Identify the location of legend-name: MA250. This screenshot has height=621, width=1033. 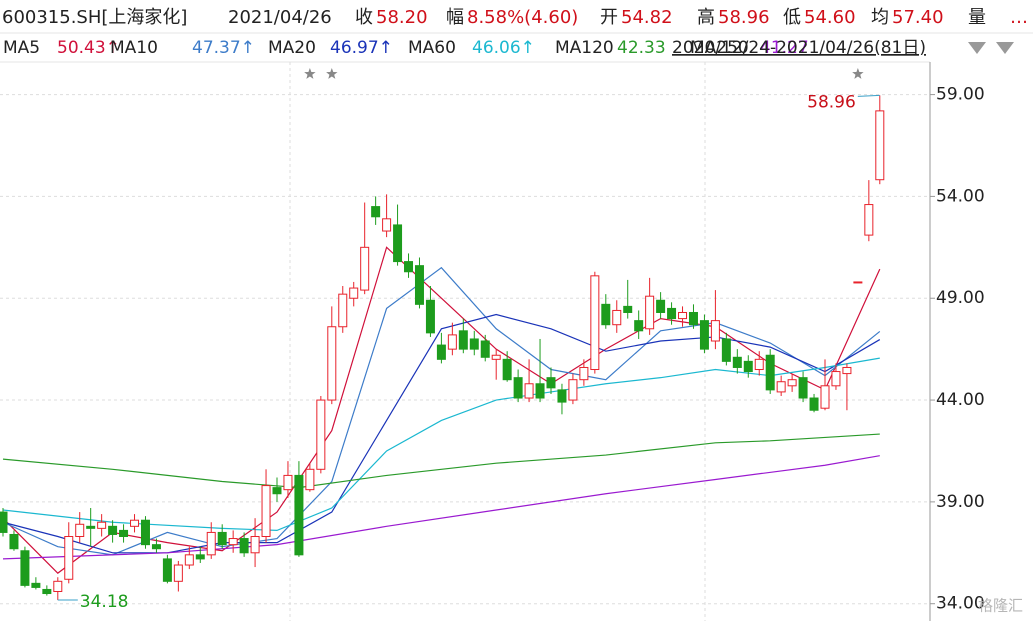
(719, 48).